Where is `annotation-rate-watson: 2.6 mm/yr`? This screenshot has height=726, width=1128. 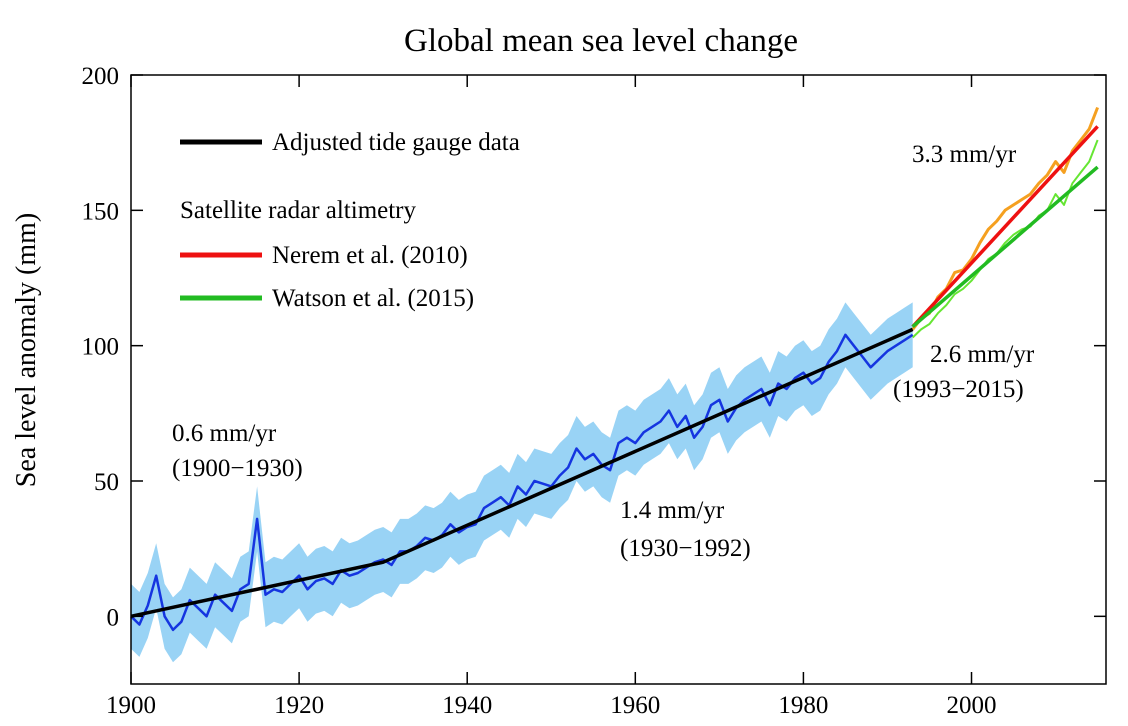
annotation-rate-watson: 2.6 mm/yr is located at coordinates (982, 354).